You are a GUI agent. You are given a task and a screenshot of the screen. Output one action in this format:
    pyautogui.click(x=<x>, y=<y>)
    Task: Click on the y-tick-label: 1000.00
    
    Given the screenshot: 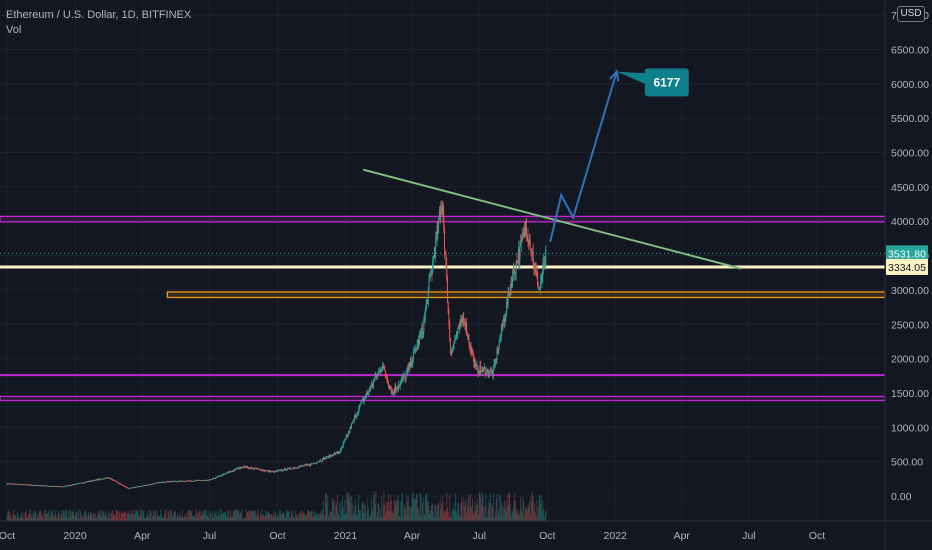 What is the action you would take?
    pyautogui.click(x=910, y=428)
    